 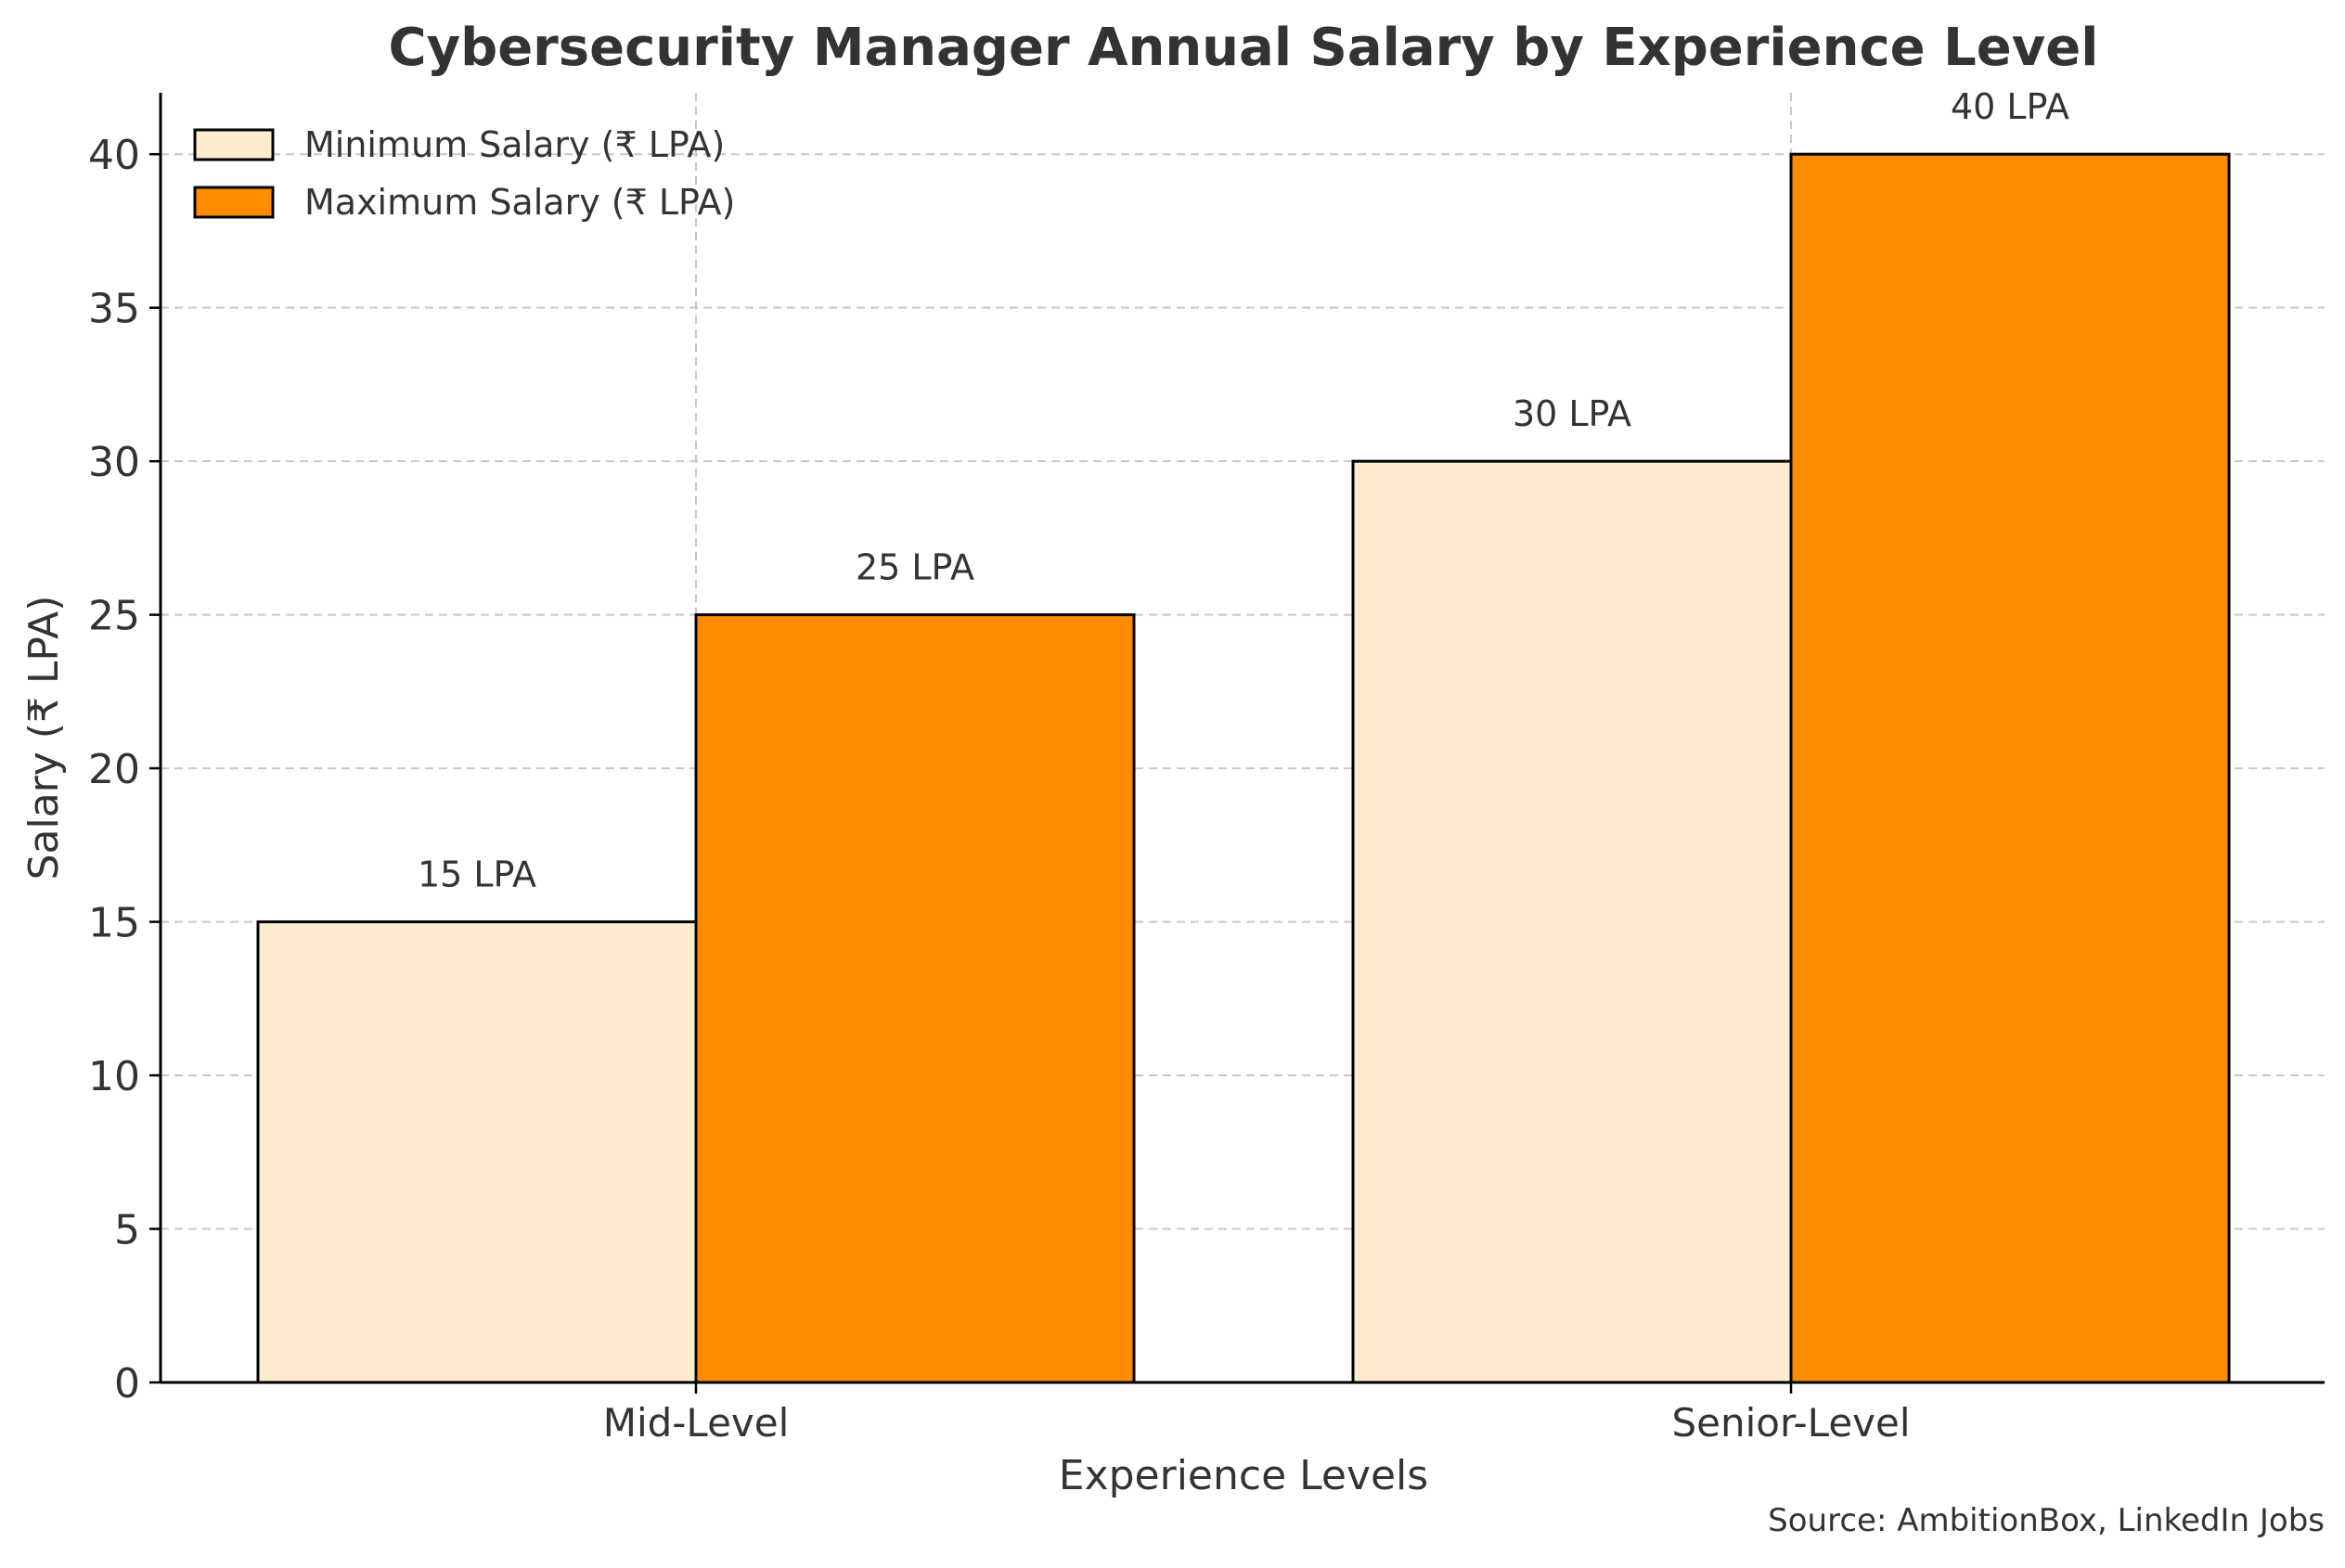 I want to click on source-note: Source: AmbitionBox, LinkedIn Jobs, so click(x=2046, y=1520).